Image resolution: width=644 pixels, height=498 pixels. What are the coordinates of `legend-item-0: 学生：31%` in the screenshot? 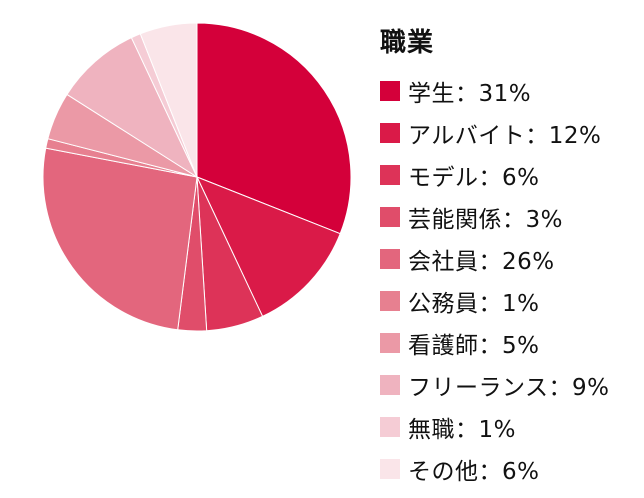 It's located at (495, 91).